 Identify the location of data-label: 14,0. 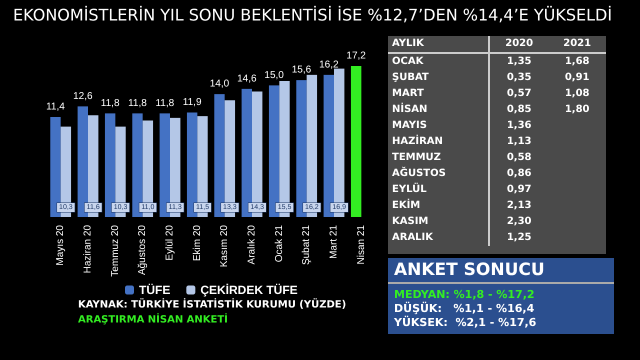
(220, 84).